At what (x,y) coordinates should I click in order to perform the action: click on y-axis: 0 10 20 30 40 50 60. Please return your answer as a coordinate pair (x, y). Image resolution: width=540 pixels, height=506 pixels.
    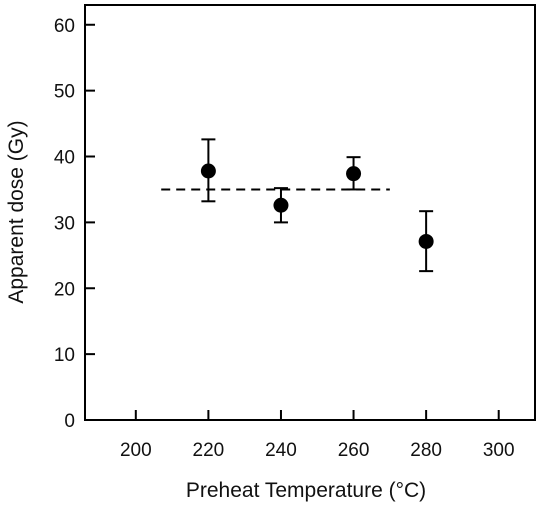
    Looking at the image, I should click on (74, 224).